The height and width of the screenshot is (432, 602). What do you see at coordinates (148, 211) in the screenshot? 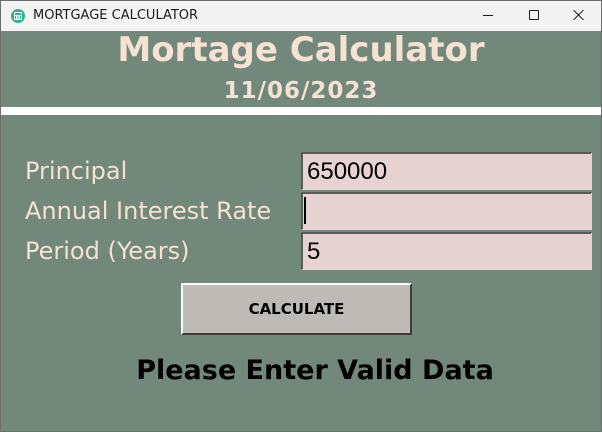
I see `interest-rate-label: Annual Interest Rate` at bounding box center [148, 211].